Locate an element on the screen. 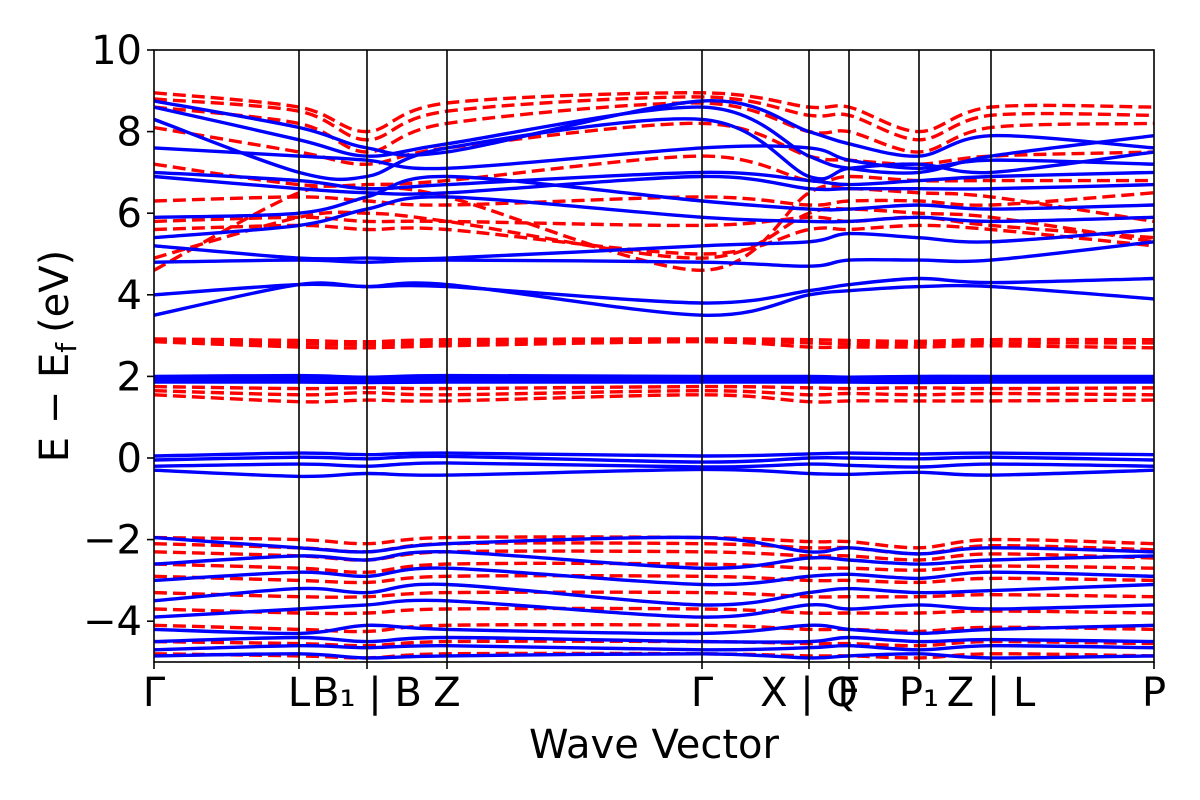 The image size is (1200, 800). y-ticks: −4 −2 0 2 4 6 8 10 is located at coordinates (118, 336).